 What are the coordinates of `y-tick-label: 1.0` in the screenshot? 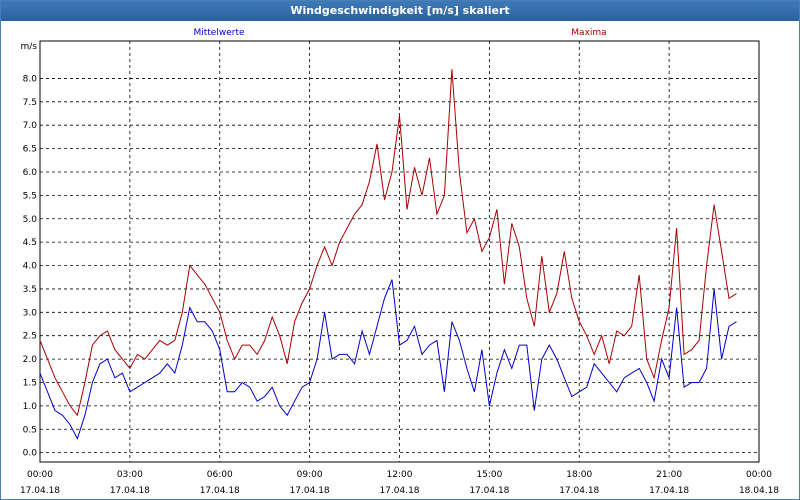 It's located at (30, 407).